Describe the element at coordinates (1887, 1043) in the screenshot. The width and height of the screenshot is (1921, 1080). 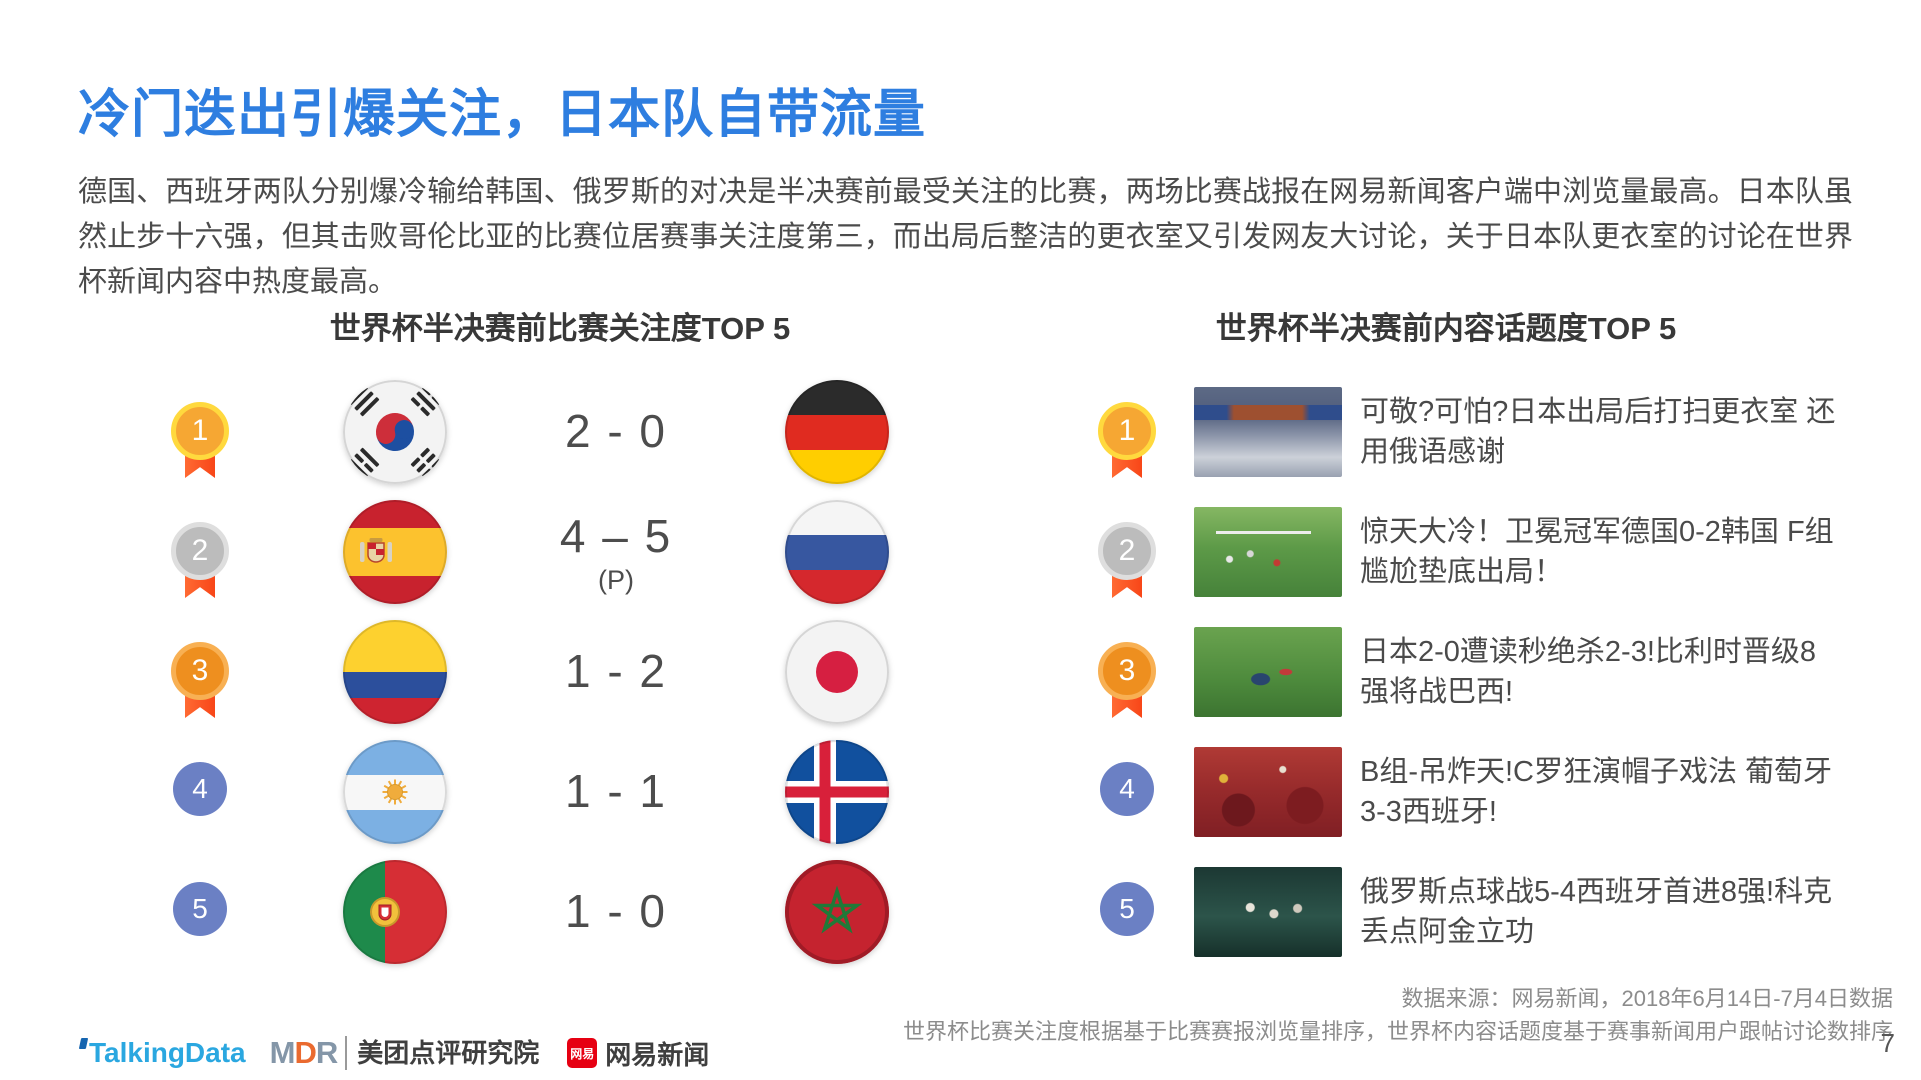
I see `page-number: 7` at that location.